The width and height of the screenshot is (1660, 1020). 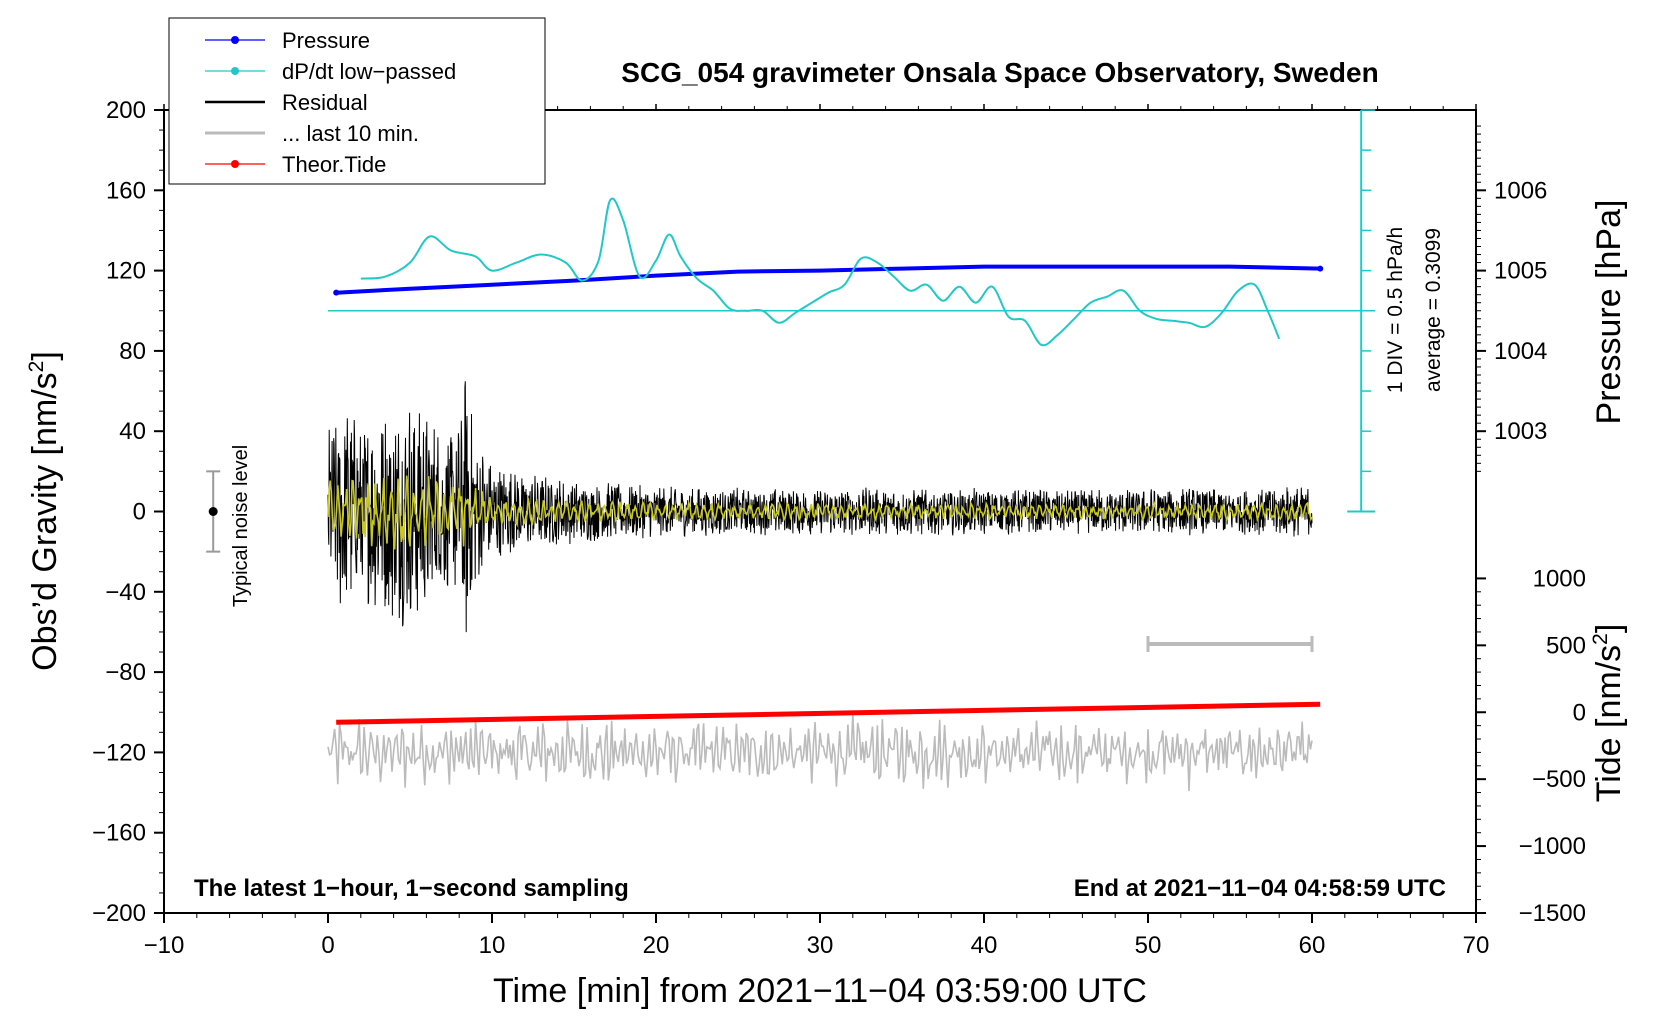 What do you see at coordinates (492, 945) in the screenshot?
I see `x-tick-label: 10` at bounding box center [492, 945].